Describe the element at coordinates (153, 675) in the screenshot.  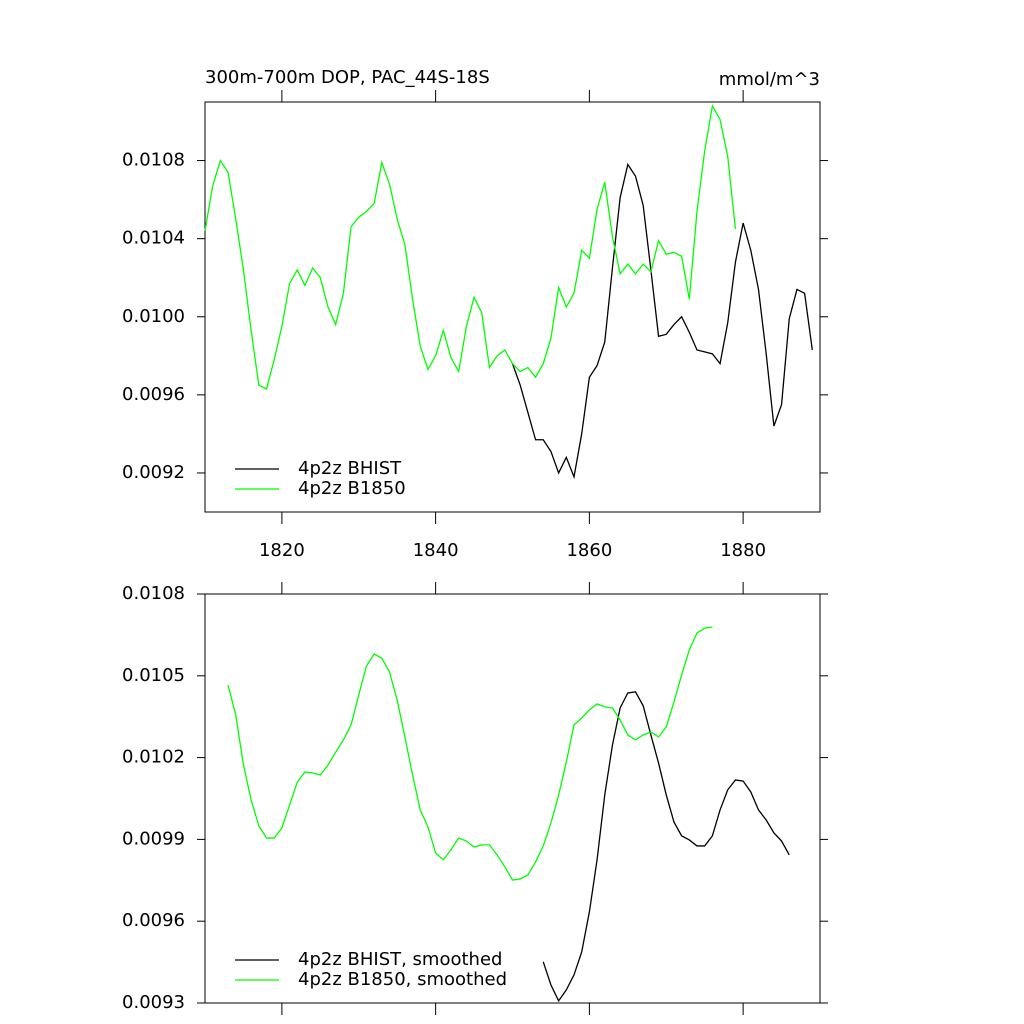
I see `y-tick-label: 0.0105` at that location.